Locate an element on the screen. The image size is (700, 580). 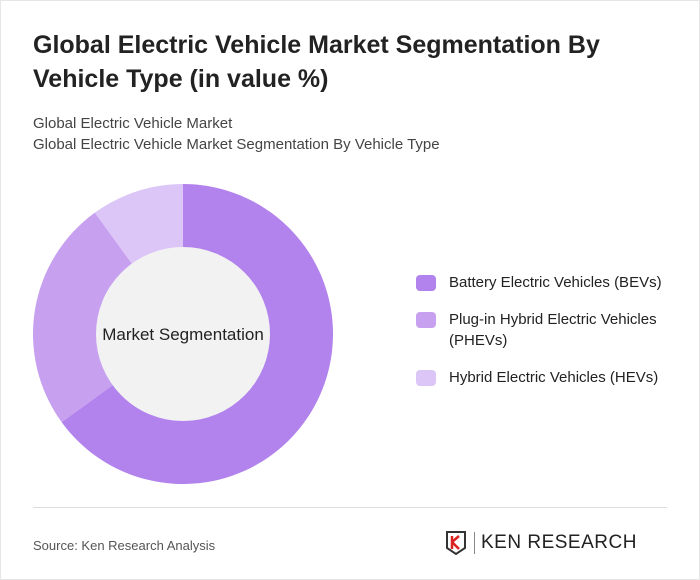
logo-text: KEN RESEARCH is located at coordinates (555, 543).